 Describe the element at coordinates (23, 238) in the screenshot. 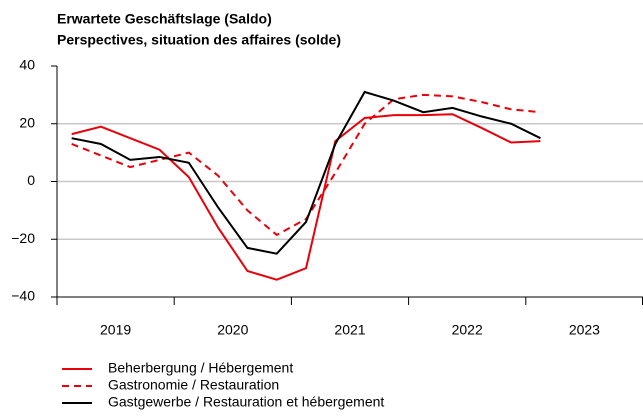

I see `y-tick-label: −20` at that location.